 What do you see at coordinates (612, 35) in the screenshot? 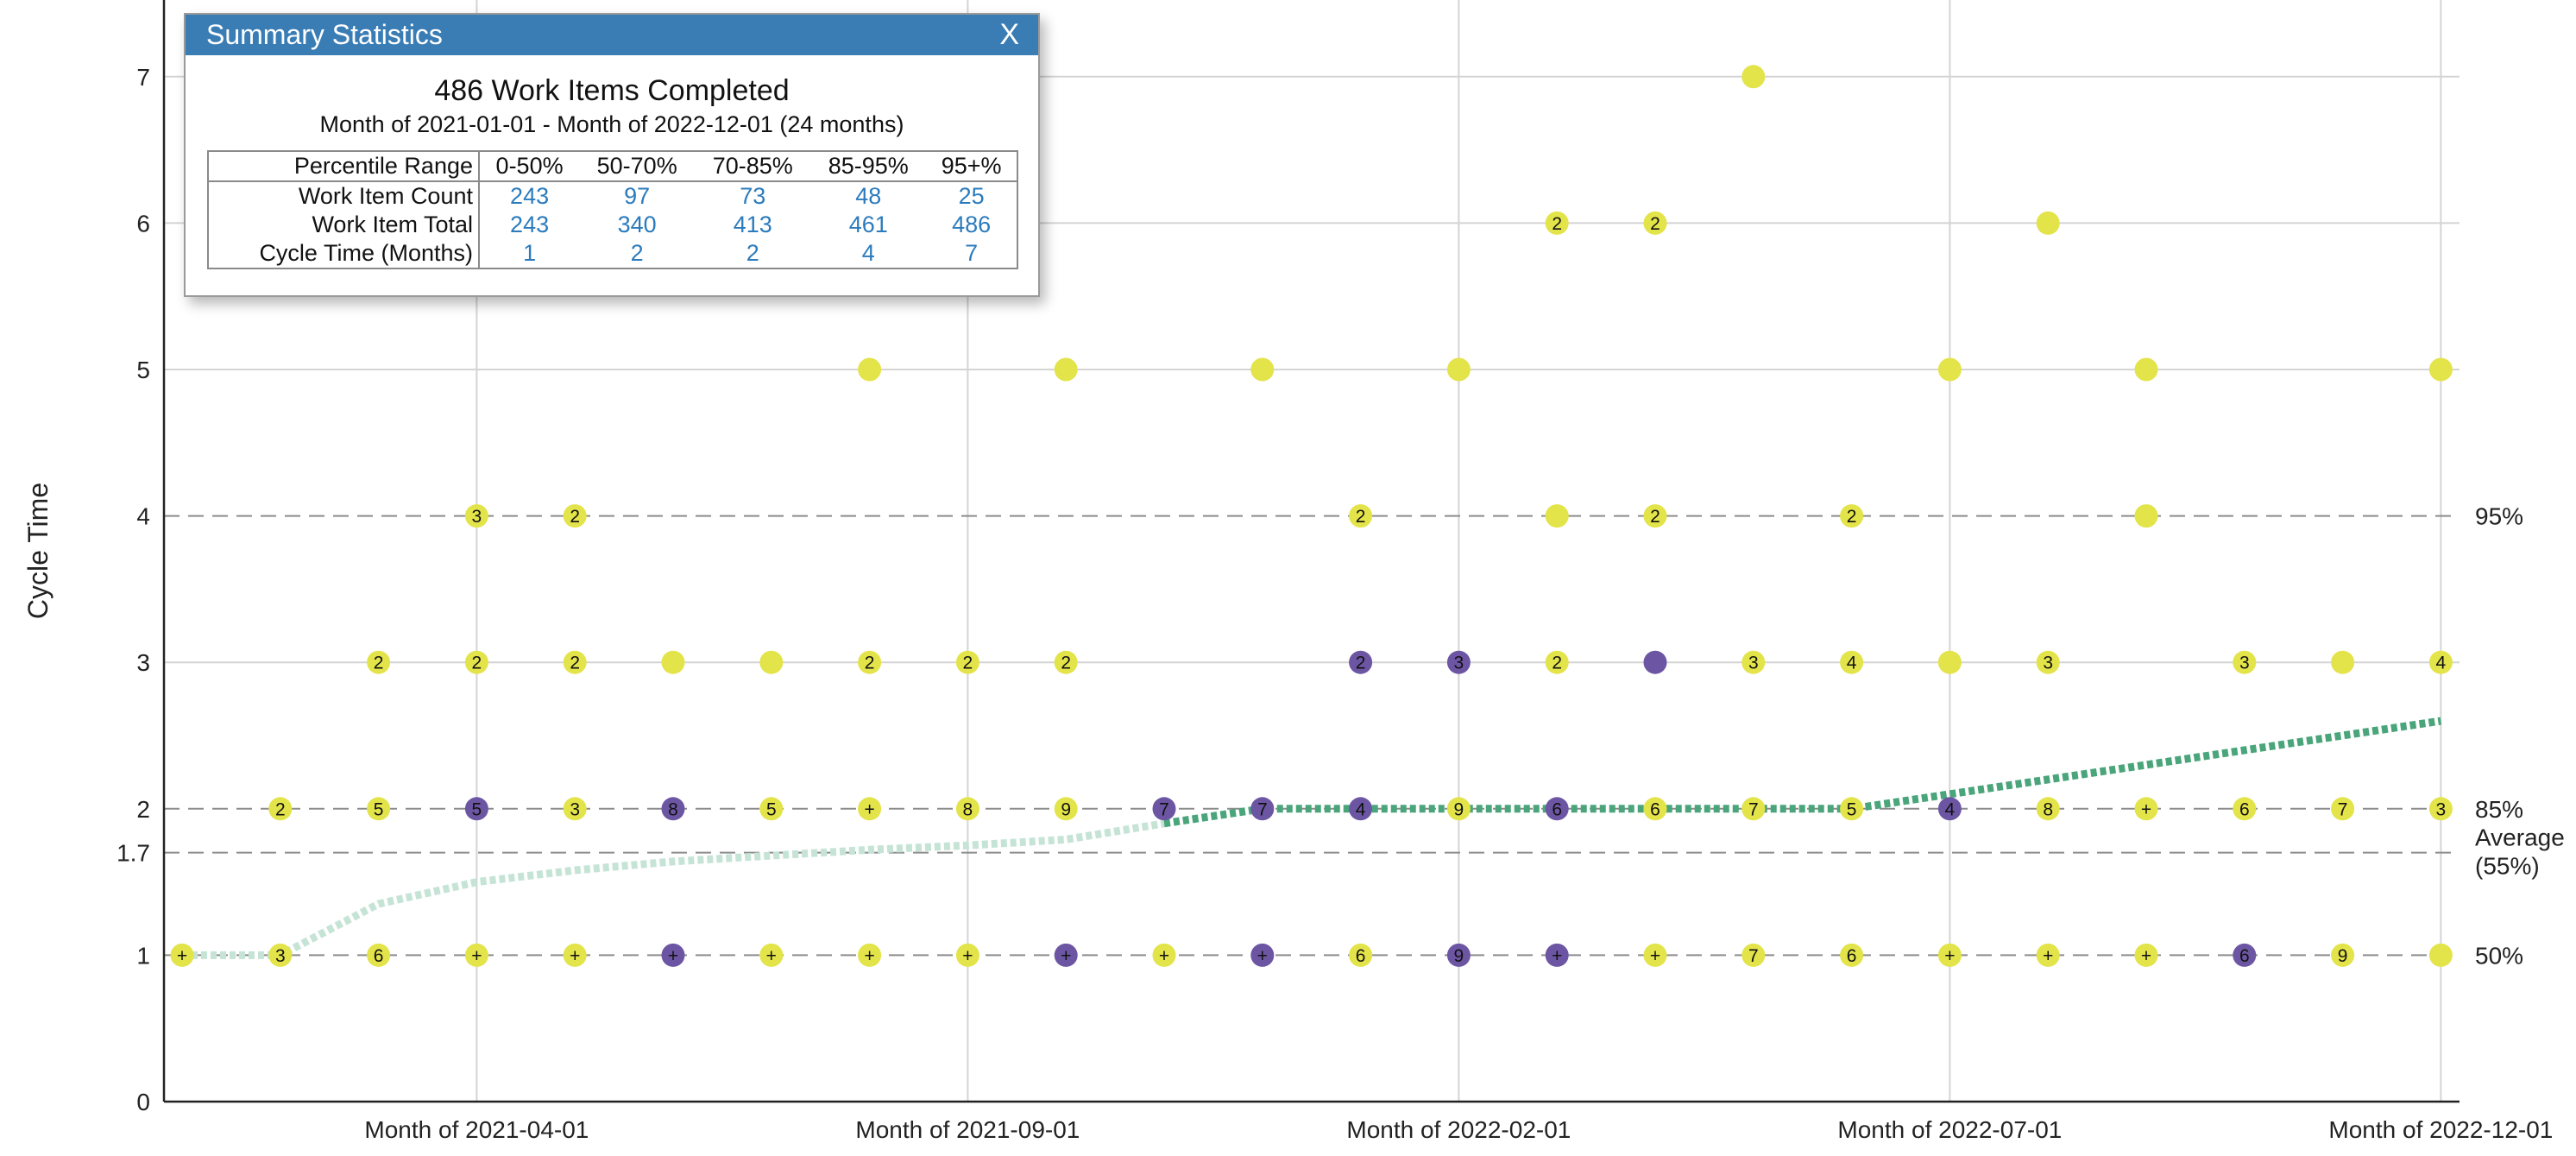
I see `summary-statistics-header: Summary Statistics X` at bounding box center [612, 35].